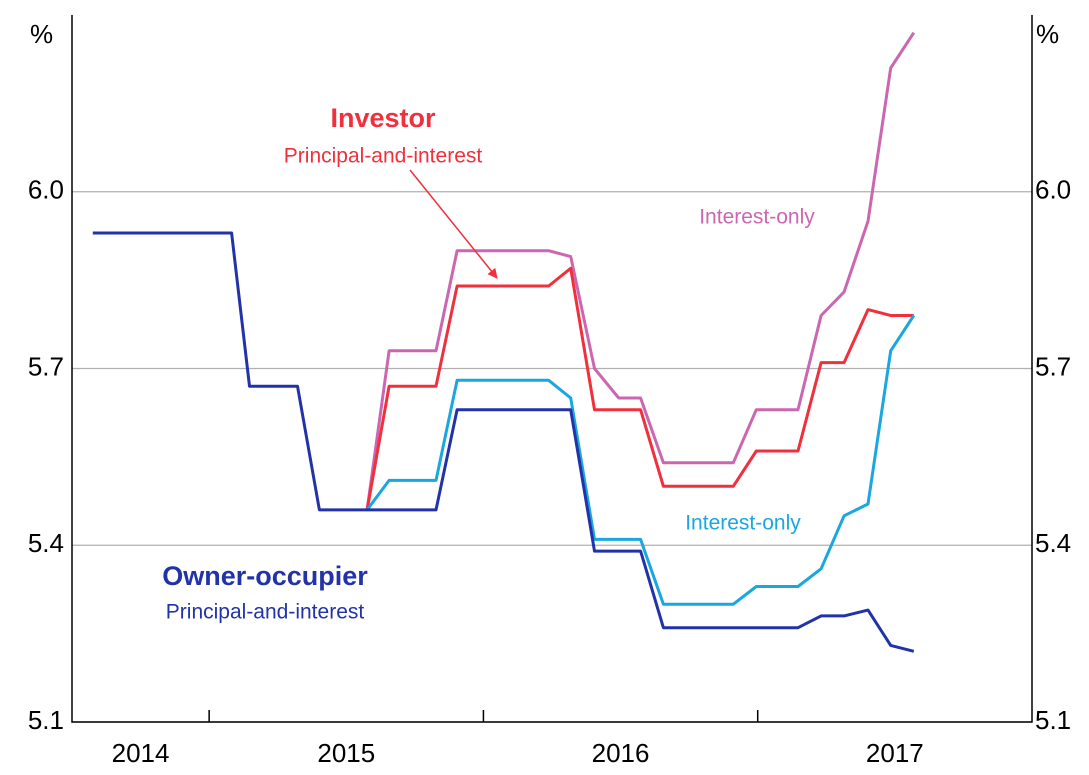 The image size is (1089, 775). I want to click on x-tick-label: 2017, so click(895, 753).